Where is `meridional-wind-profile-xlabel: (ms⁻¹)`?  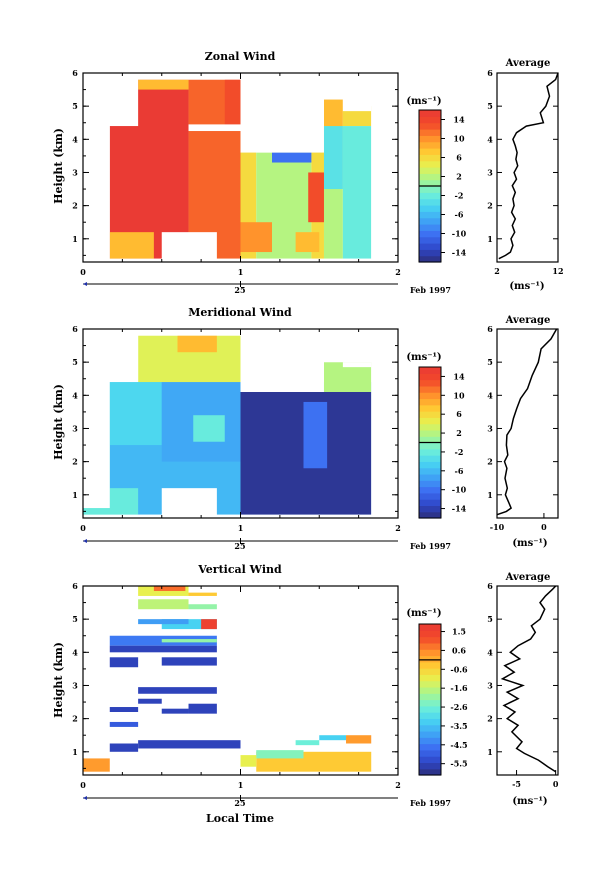 meridional-wind-profile-xlabel: (ms⁻¹) is located at coordinates (529, 543).